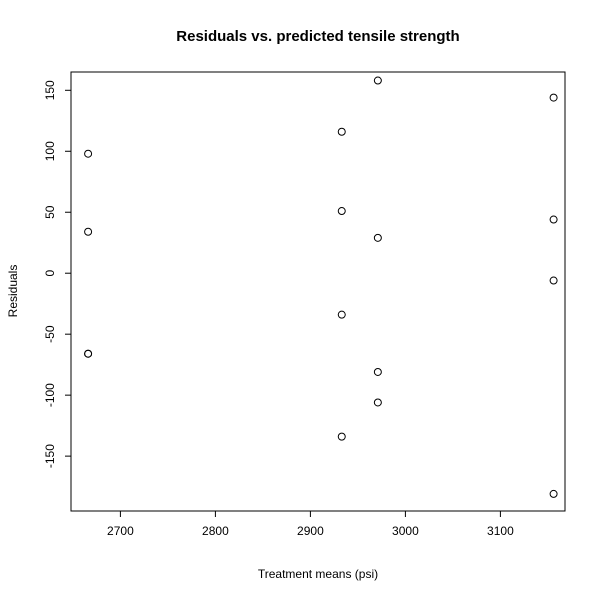 The height and width of the screenshot is (599, 601). I want to click on x-tick-label-3: 3000, so click(405, 531).